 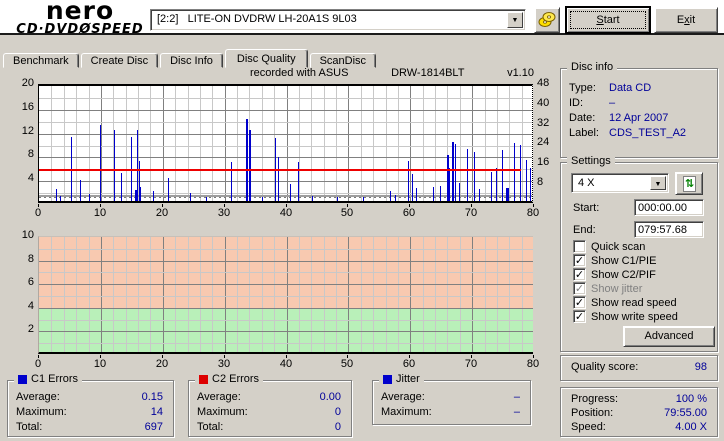 I want to click on exit-button-label: Exit, so click(x=686, y=20).